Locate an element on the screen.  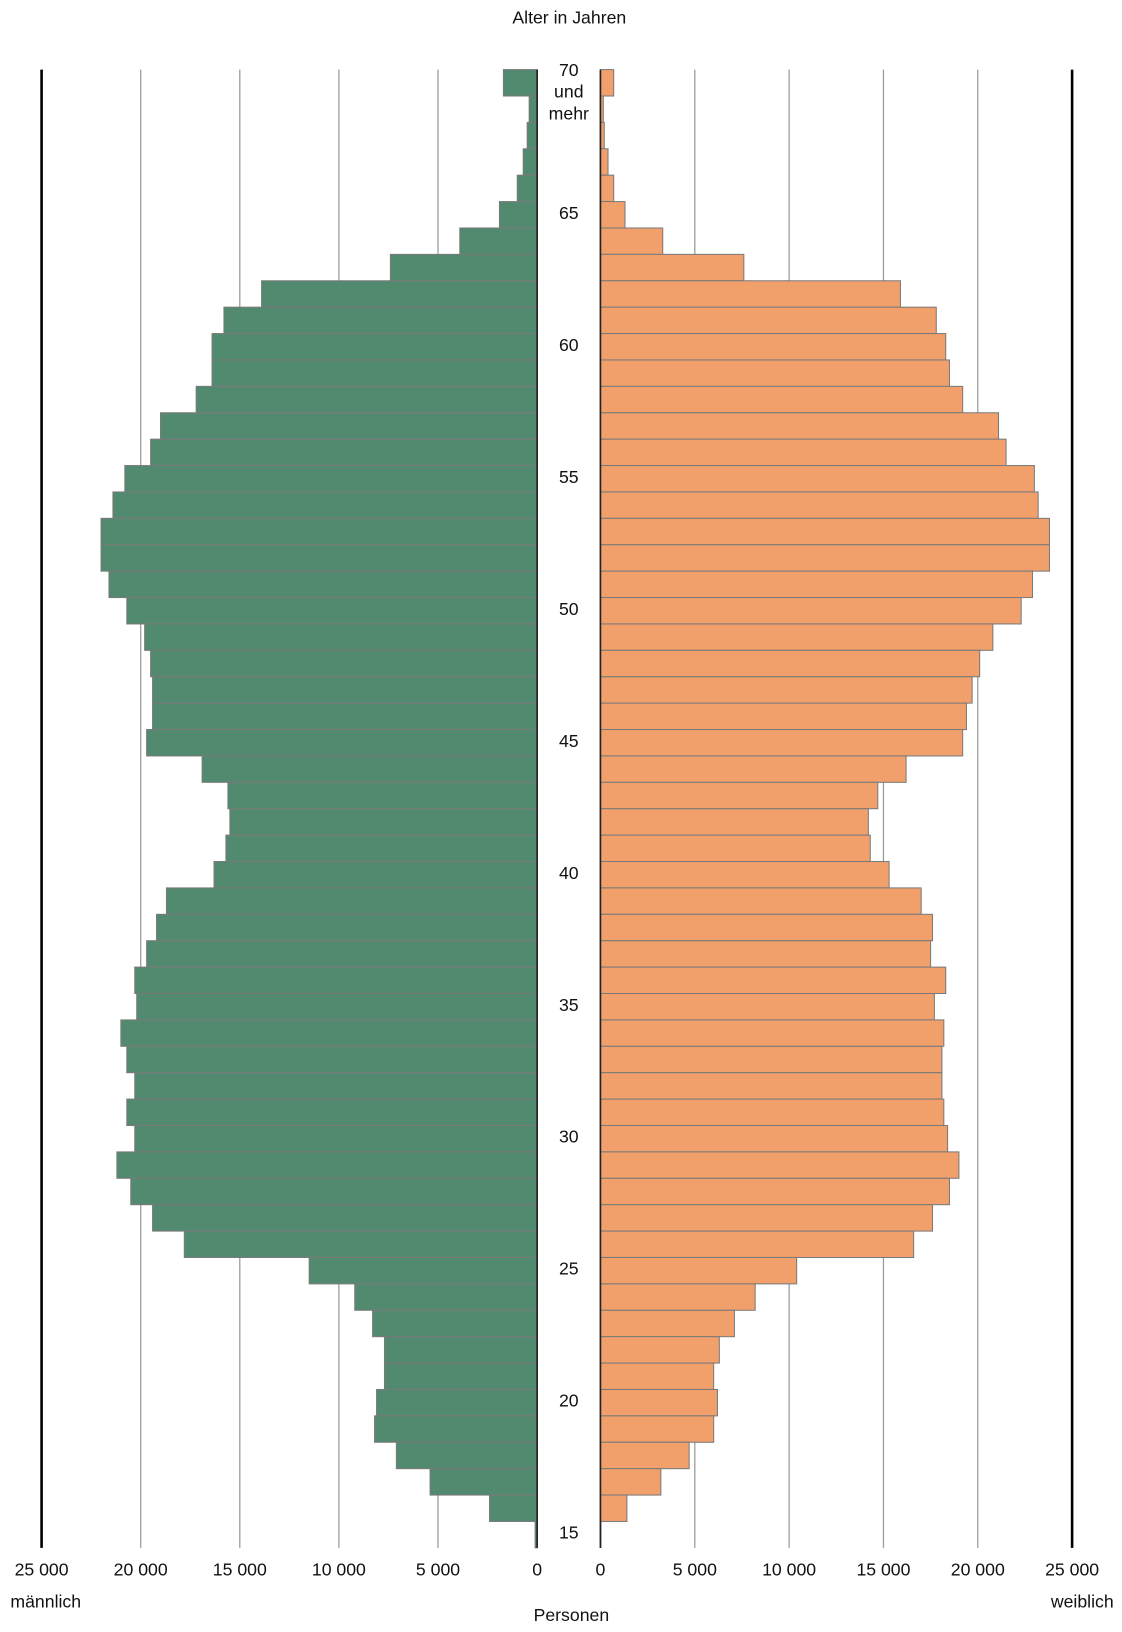
category-label-box: 70 und mehr is located at coordinates (568, 92).